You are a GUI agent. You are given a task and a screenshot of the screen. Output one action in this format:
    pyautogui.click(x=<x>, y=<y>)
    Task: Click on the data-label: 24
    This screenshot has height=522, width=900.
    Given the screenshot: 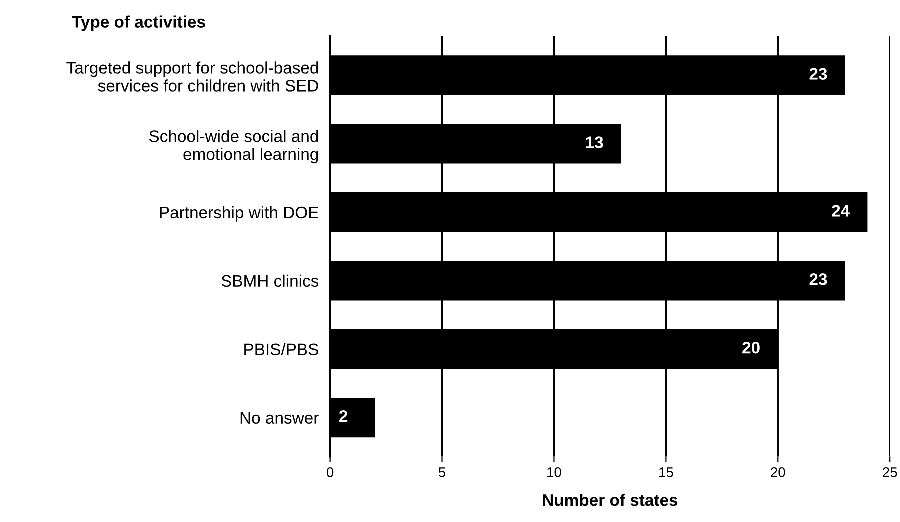 What is the action you would take?
    pyautogui.click(x=841, y=211)
    